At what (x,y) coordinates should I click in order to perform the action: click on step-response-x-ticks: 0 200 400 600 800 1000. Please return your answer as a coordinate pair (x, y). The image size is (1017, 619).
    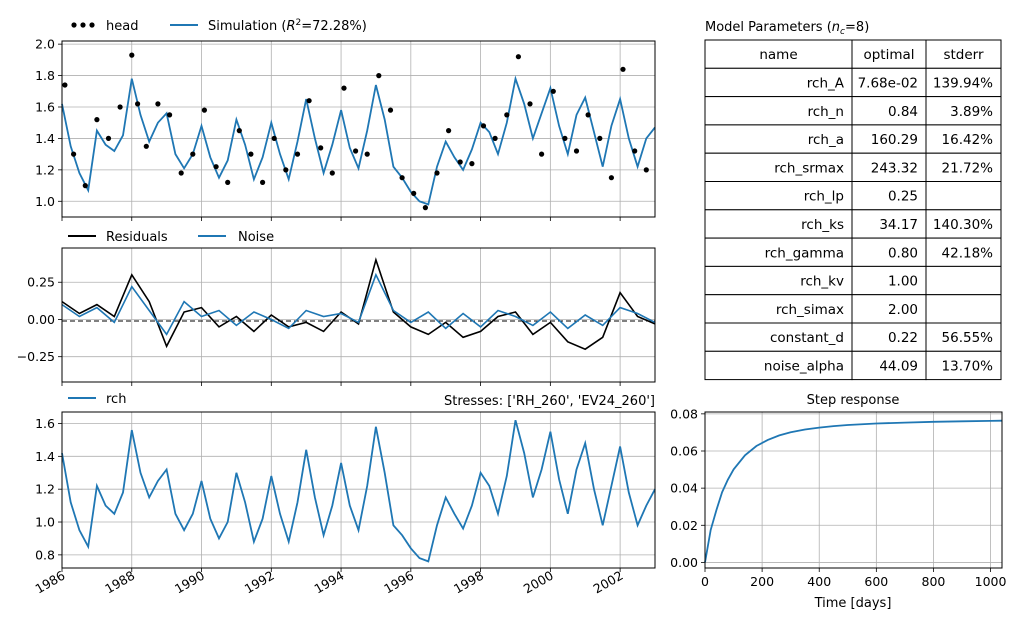
    Looking at the image, I should click on (854, 578).